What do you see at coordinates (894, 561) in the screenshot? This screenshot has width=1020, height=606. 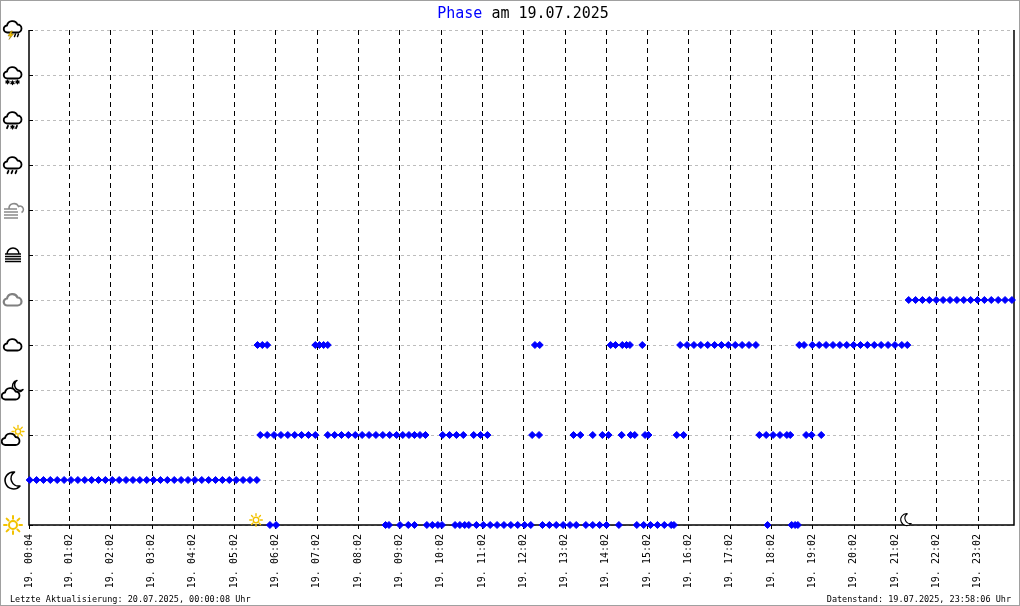 I see `x-tick-label: 19. 21:02` at bounding box center [894, 561].